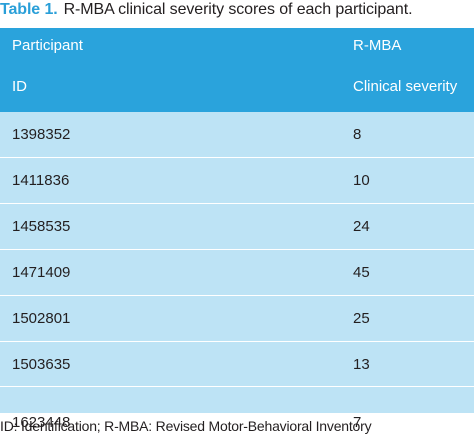 Image resolution: width=474 pixels, height=443 pixels. I want to click on participant-id-cell: 1502801, so click(41, 318).